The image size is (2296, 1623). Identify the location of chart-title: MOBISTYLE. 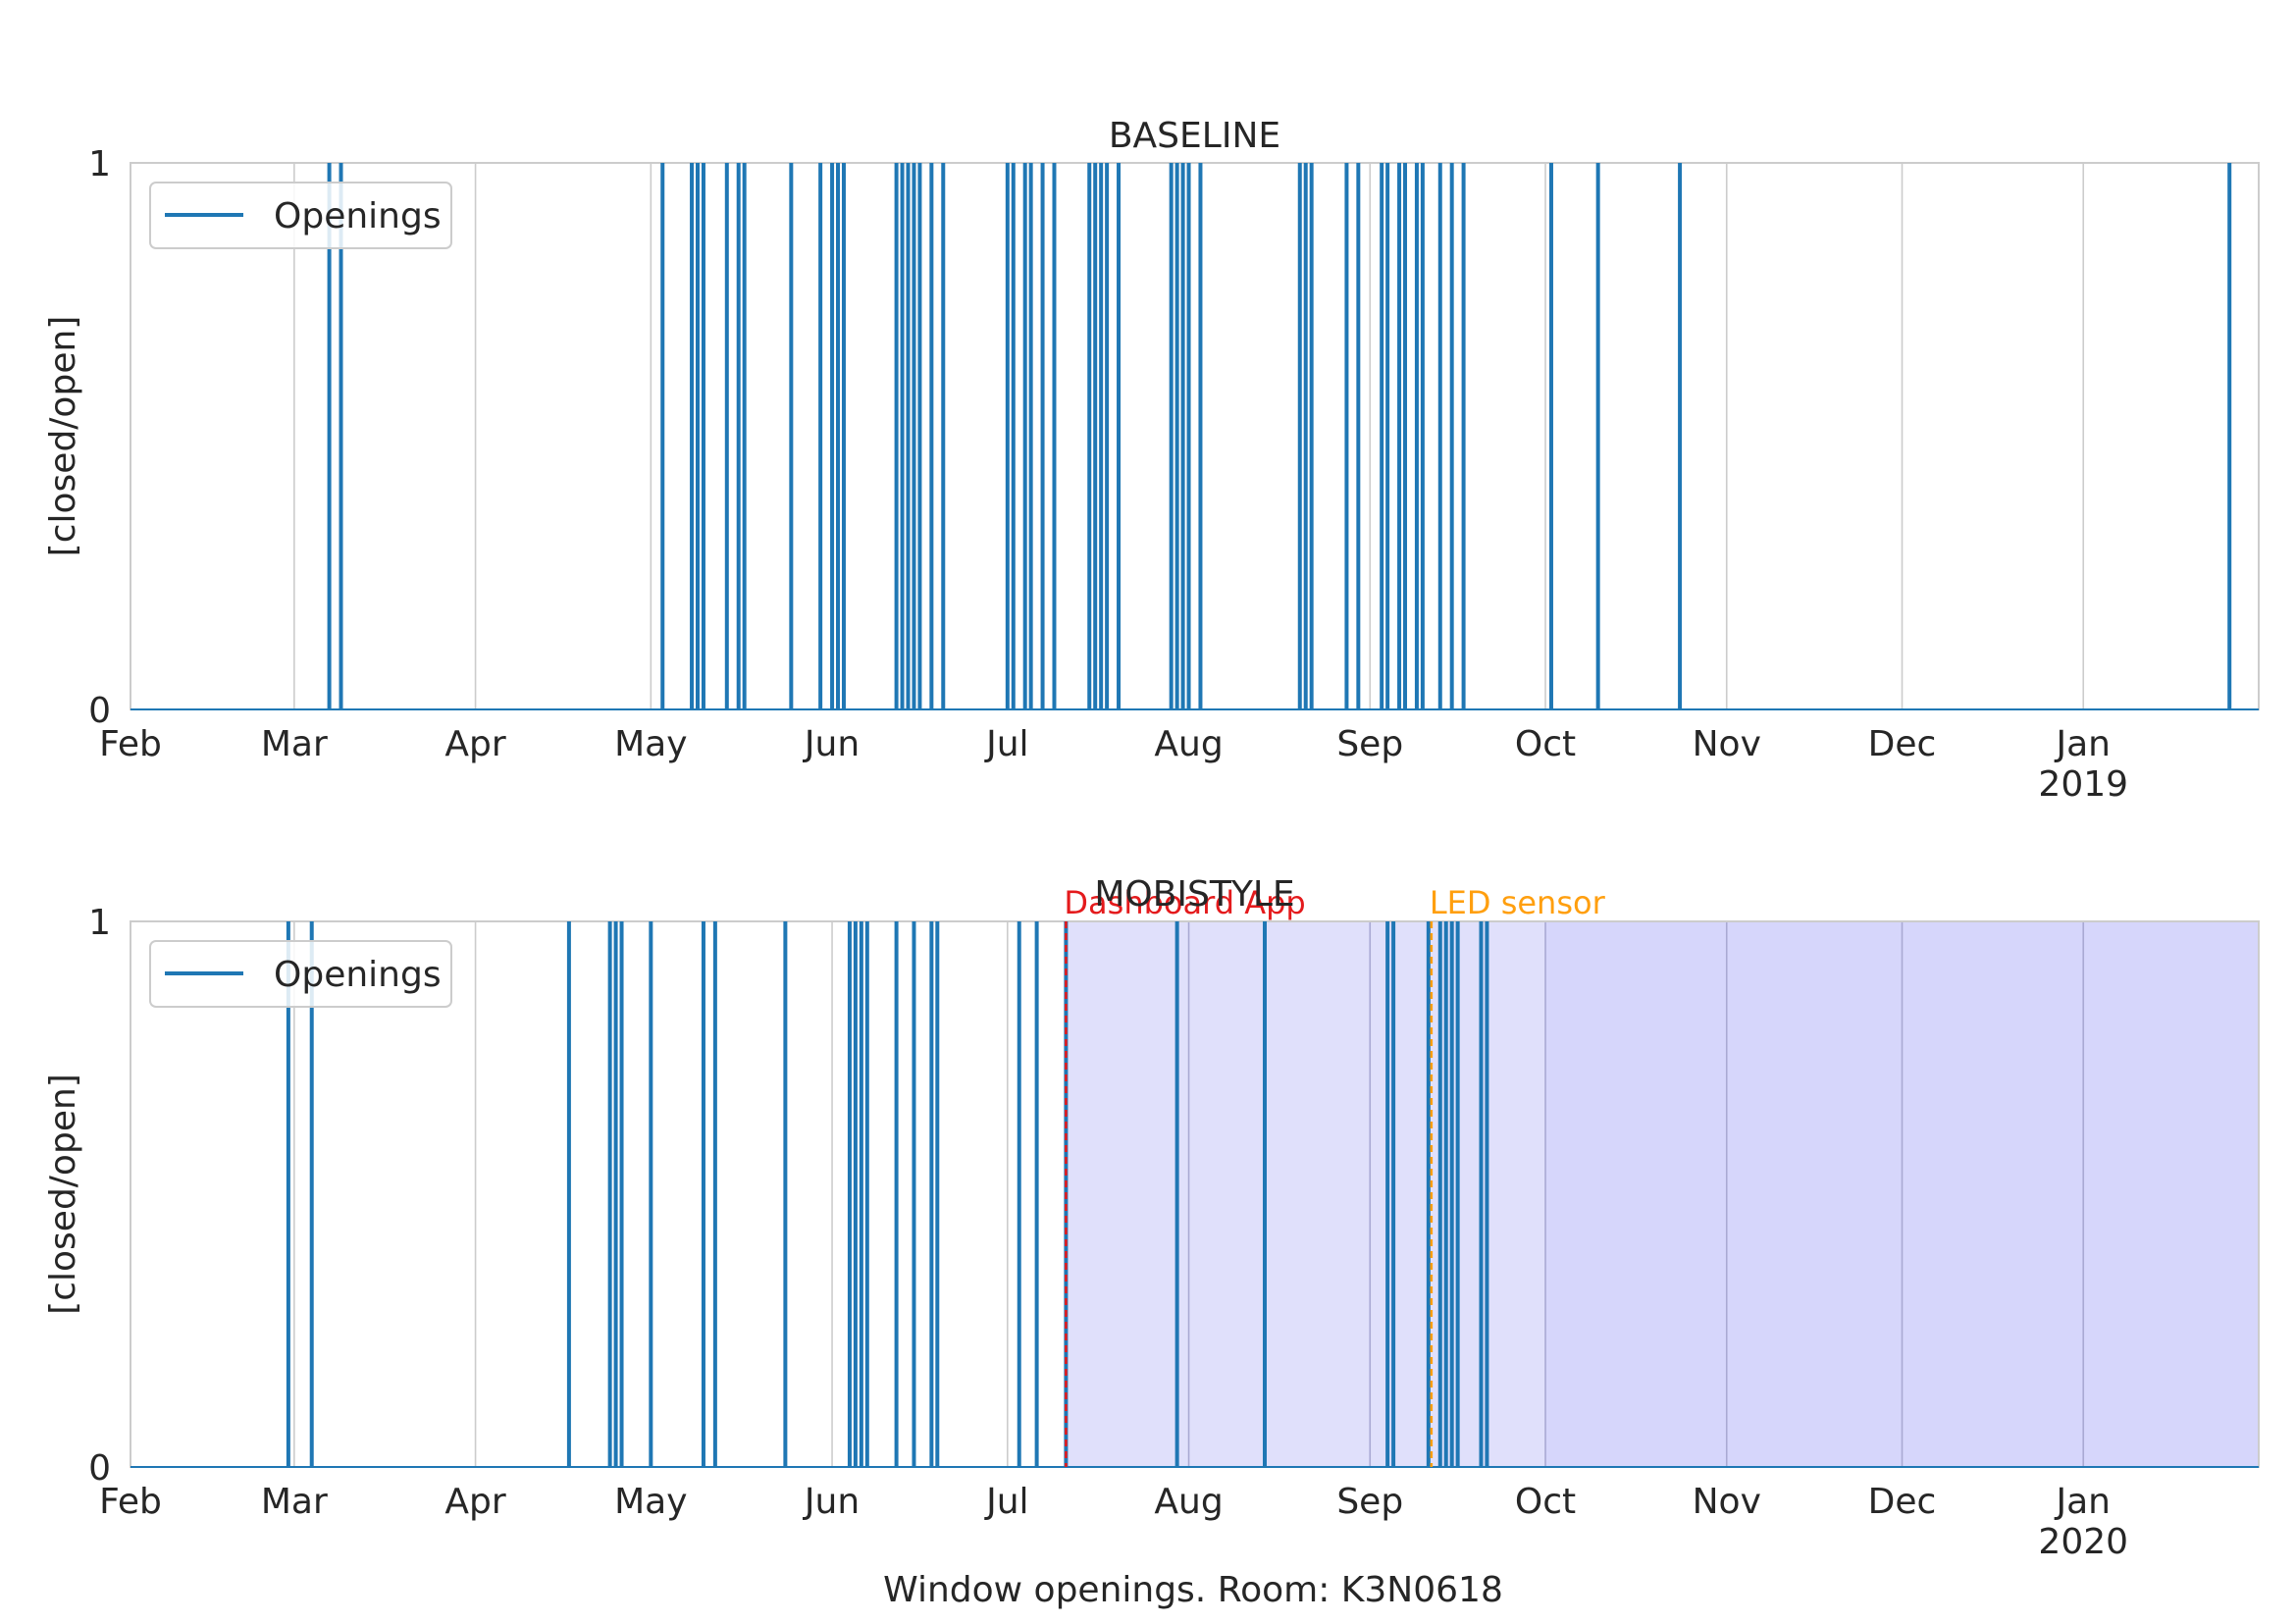
(1194, 894).